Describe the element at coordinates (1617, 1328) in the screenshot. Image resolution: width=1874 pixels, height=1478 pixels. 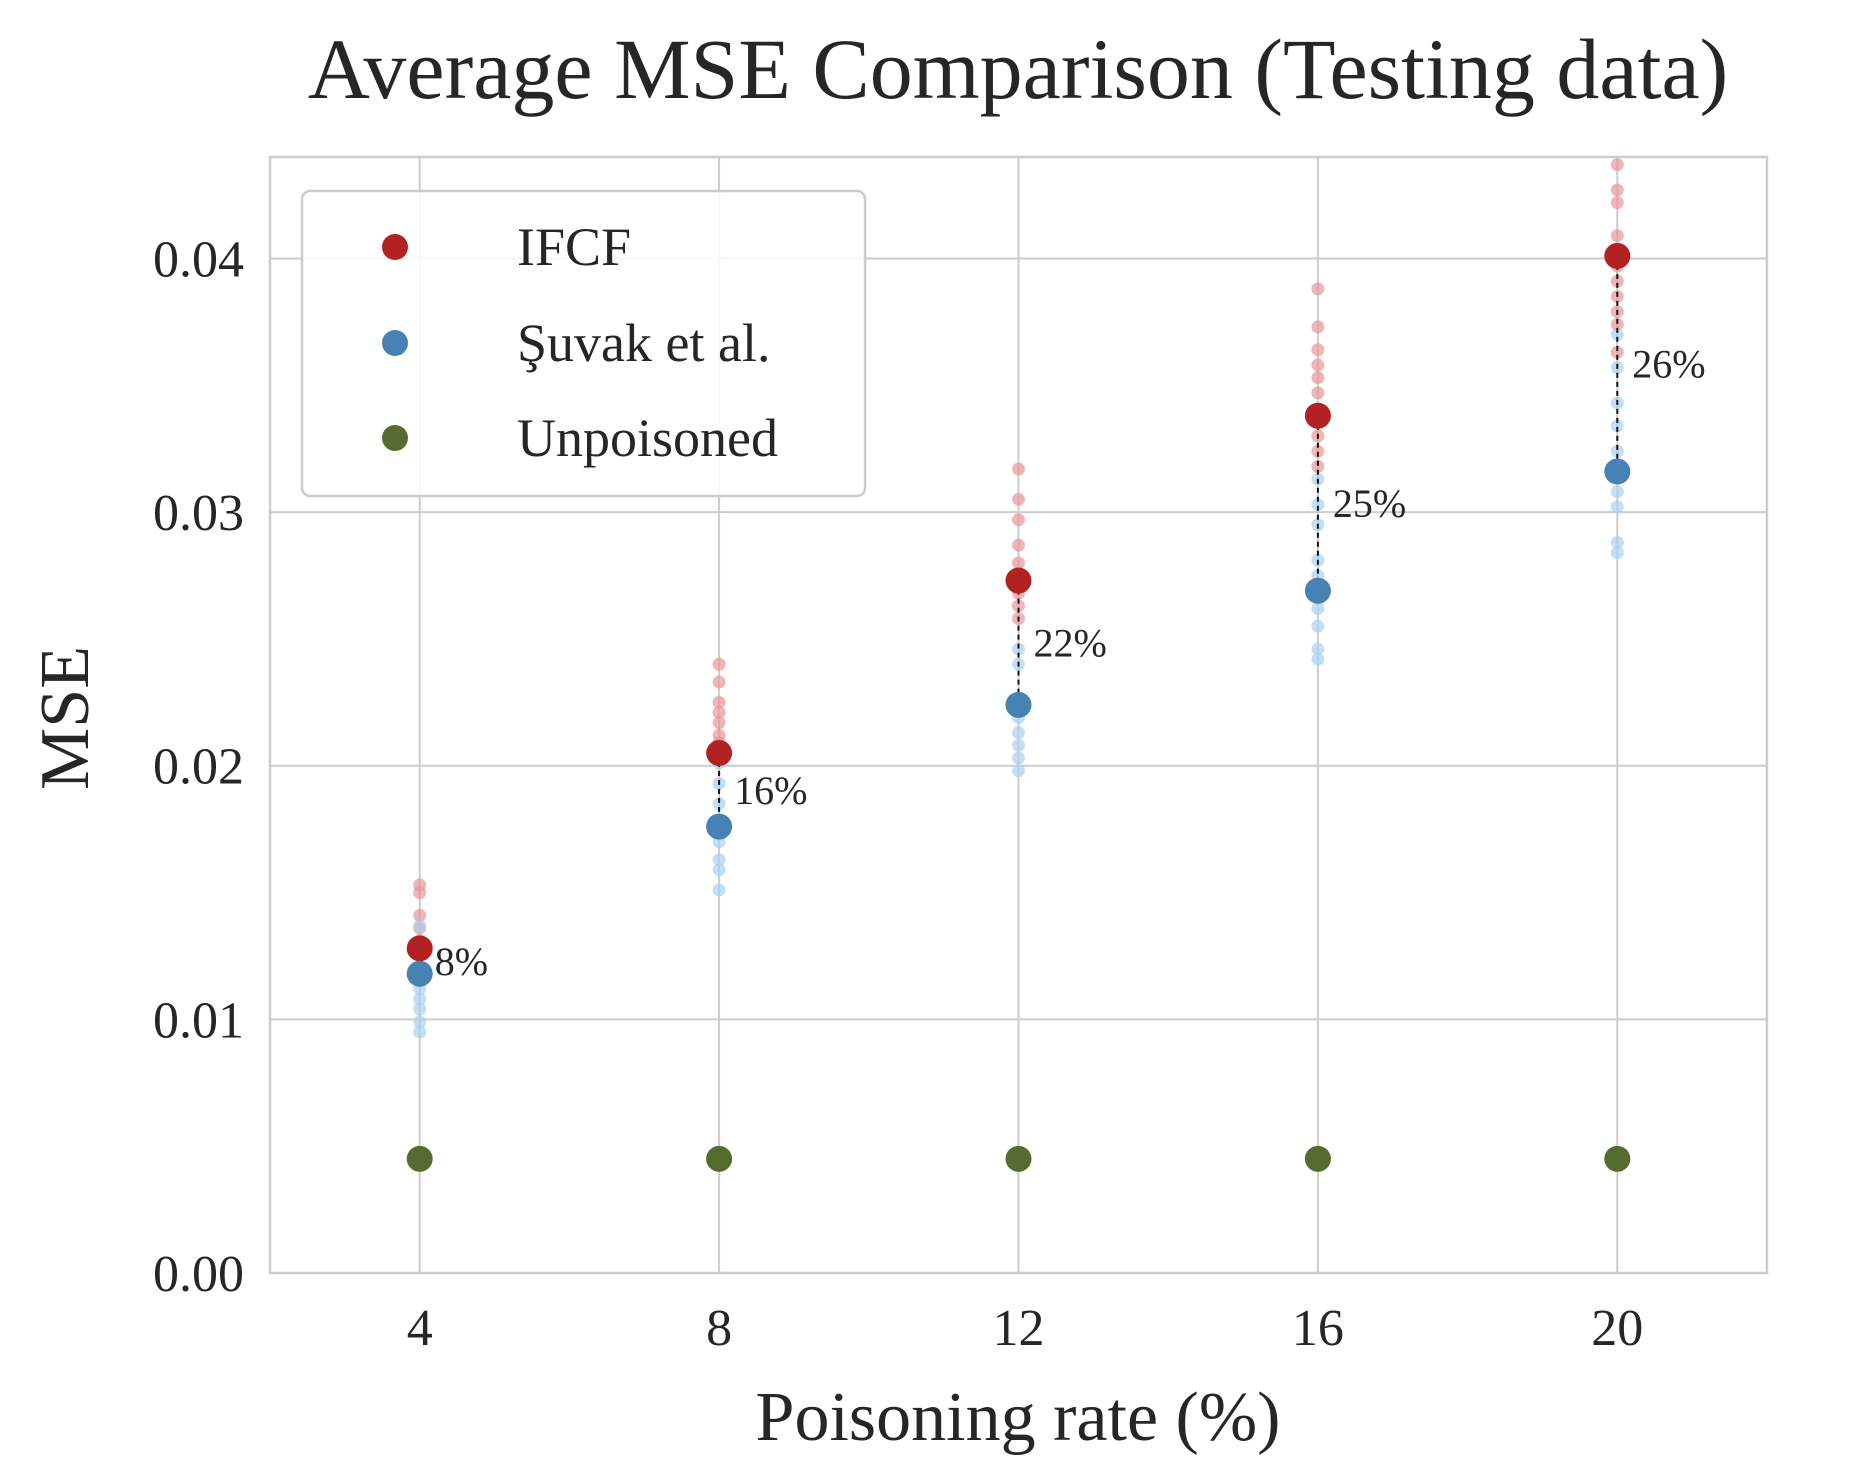
I see `x-tick-label: 20` at that location.